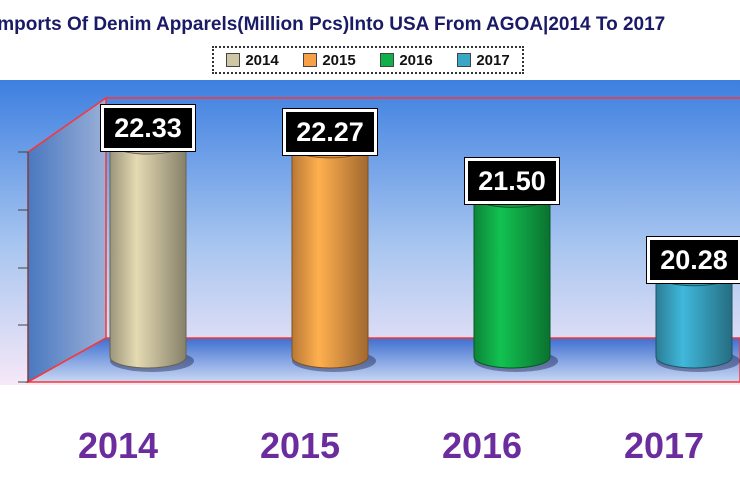 The width and height of the screenshot is (740, 487). I want to click on legend-item-2016: 2016, so click(406, 60).